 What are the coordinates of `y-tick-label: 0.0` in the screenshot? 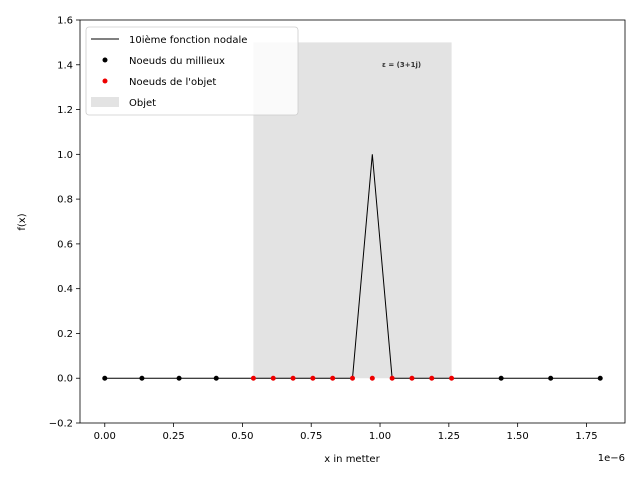 It's located at (65, 379).